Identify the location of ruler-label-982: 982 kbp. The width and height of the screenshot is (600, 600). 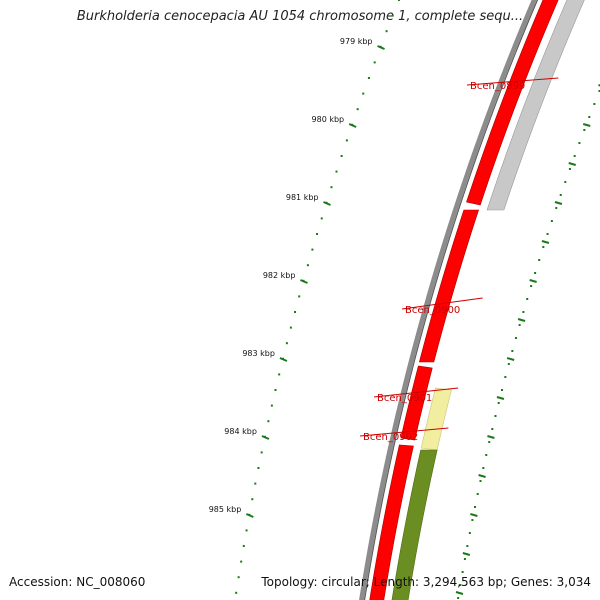
(279, 275).